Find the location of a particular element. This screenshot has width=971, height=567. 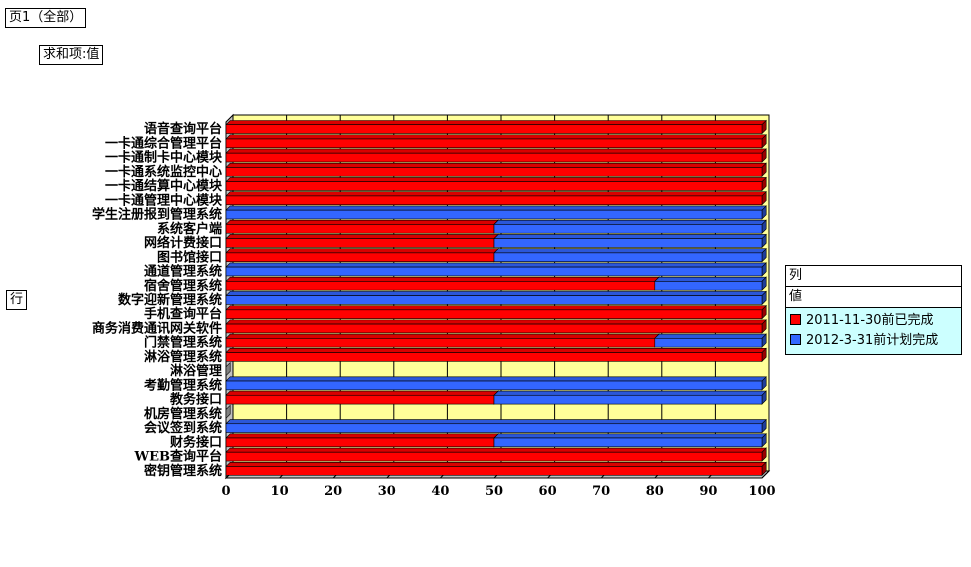

x-tick-label: 70 is located at coordinates (601, 491).